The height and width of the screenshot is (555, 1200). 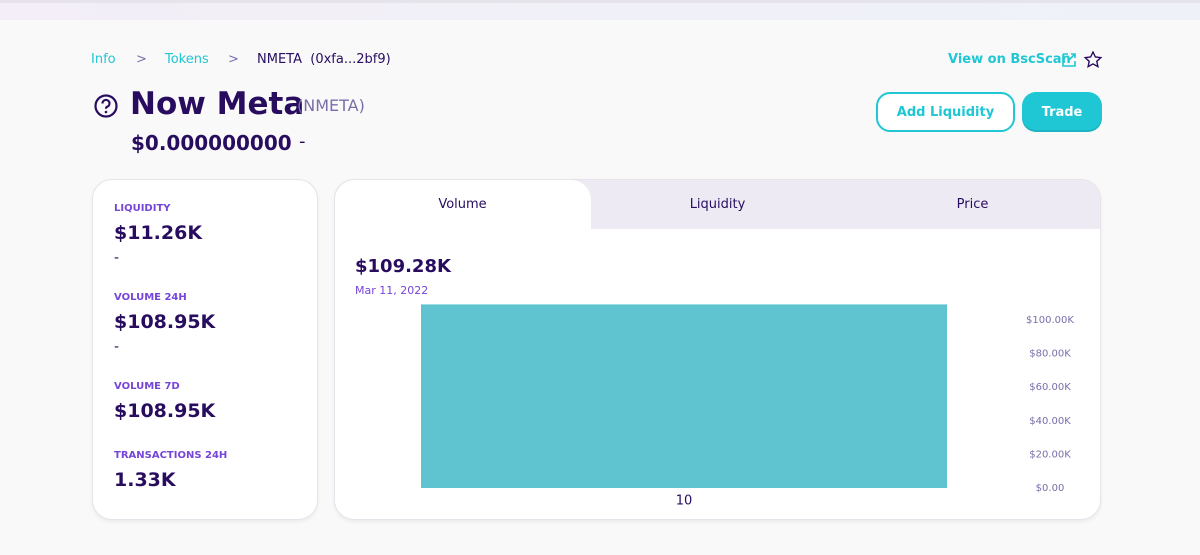 What do you see at coordinates (211, 143) in the screenshot?
I see `token-price: $0.000000000` at bounding box center [211, 143].